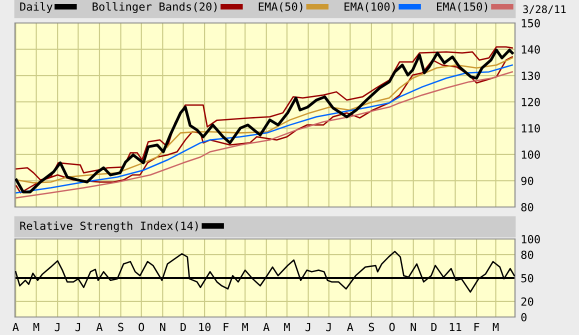  Describe the element at coordinates (531, 49) in the screenshot. I see `y-tick-label: 140` at that location.